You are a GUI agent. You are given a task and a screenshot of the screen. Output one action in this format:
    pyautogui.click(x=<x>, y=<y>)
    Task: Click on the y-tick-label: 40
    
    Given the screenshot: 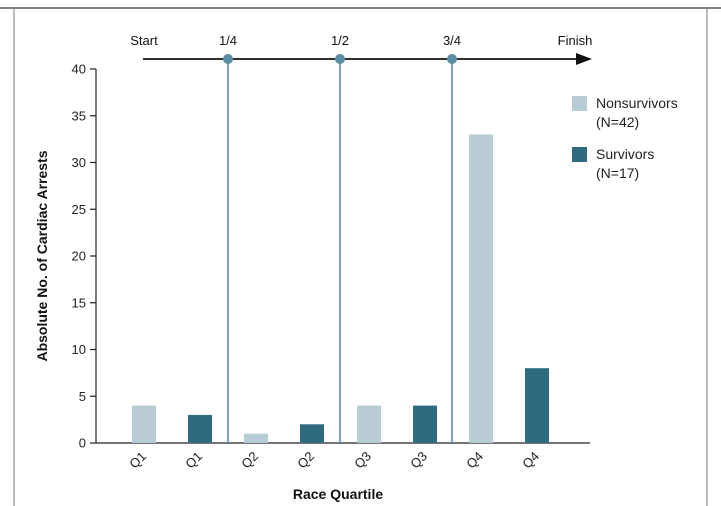 What is the action you would take?
    pyautogui.click(x=79, y=69)
    